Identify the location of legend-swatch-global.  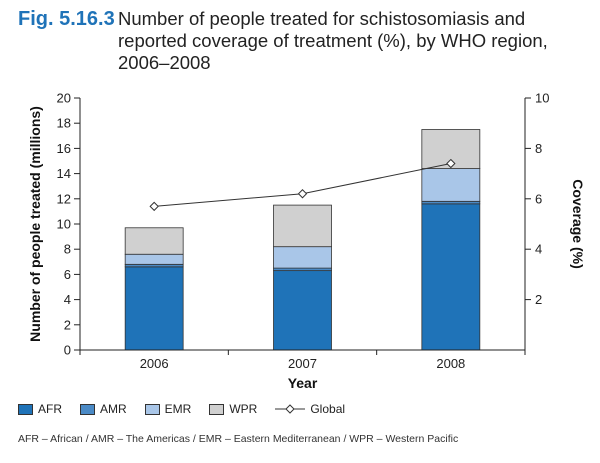
(290, 409).